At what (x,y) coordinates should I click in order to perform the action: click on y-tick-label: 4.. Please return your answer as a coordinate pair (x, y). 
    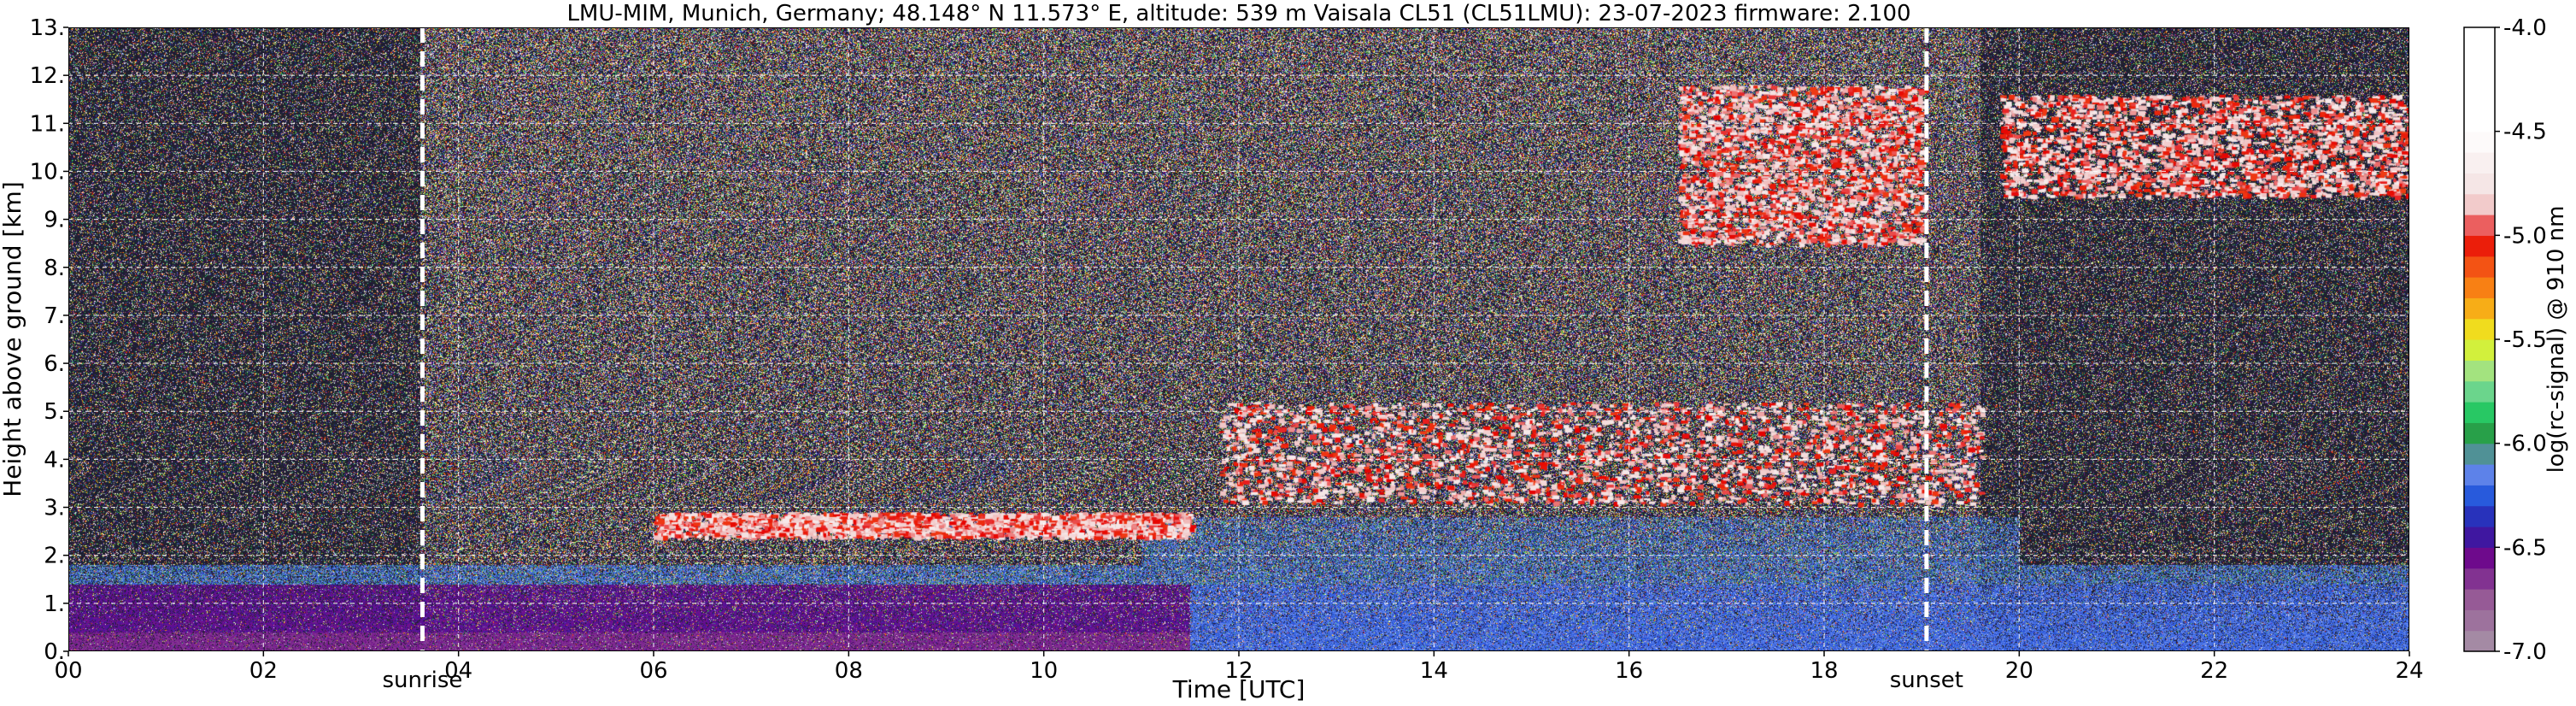
    Looking at the image, I should click on (54, 460).